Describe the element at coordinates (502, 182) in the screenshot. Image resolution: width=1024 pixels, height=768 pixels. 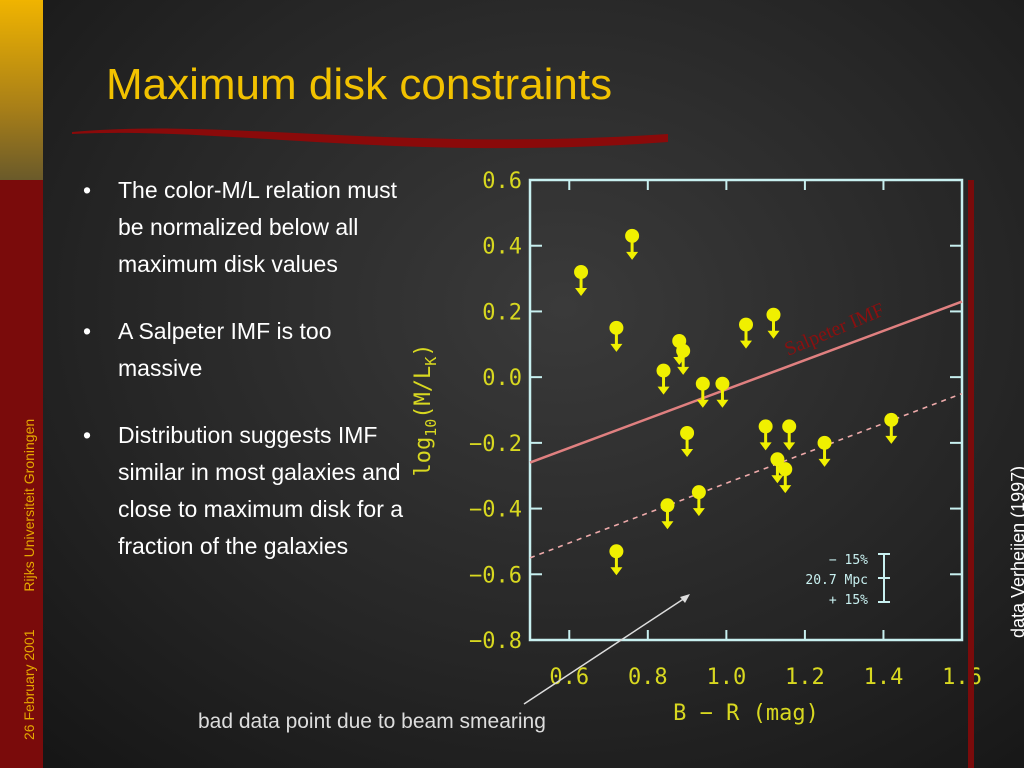
I see `y-tick-label: 0.6` at that location.